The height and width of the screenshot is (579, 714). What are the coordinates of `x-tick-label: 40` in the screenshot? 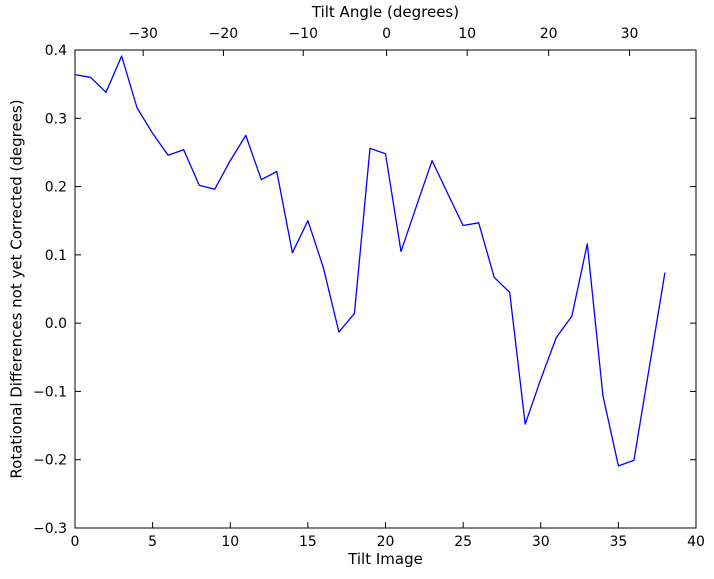 It's located at (696, 542).